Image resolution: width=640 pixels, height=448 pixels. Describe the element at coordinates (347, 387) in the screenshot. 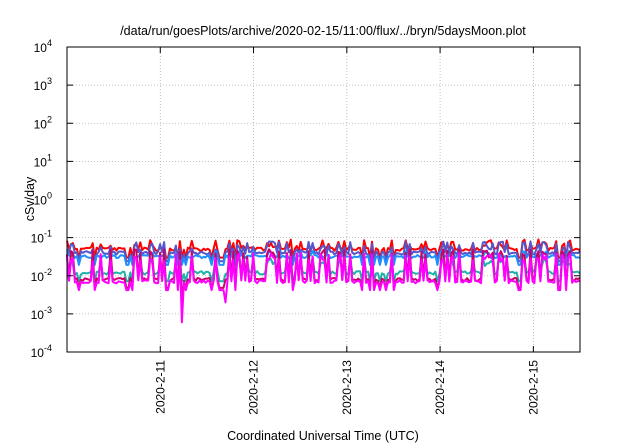

I see `x-tick-label: 2020-2-13` at that location.